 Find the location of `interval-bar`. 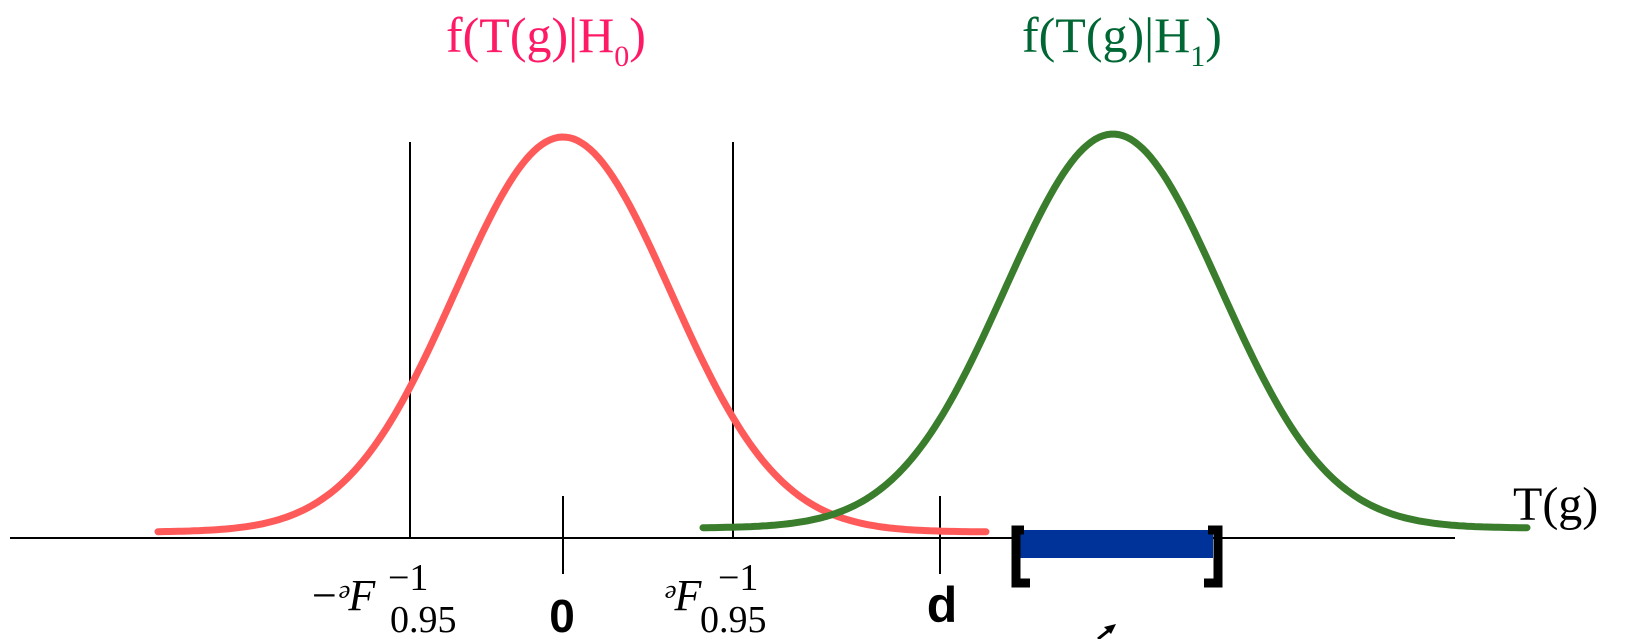

interval-bar is located at coordinates (1116, 544).